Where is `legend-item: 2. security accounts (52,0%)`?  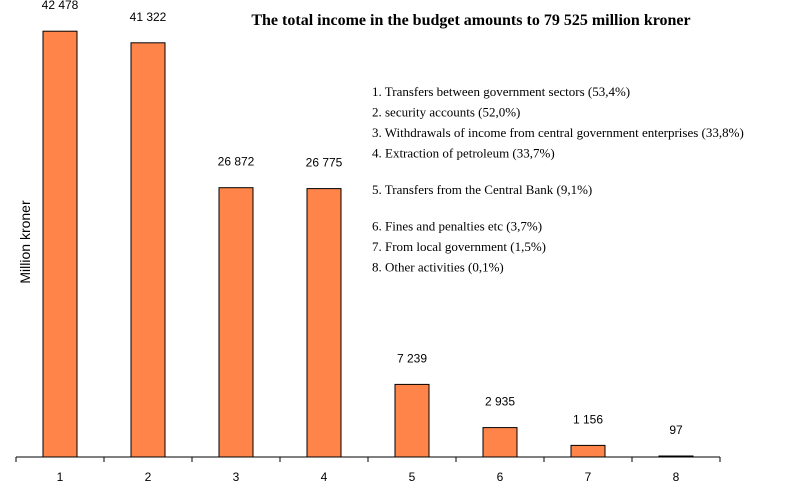 legend-item: 2. security accounts (52,0%) is located at coordinates (446, 112).